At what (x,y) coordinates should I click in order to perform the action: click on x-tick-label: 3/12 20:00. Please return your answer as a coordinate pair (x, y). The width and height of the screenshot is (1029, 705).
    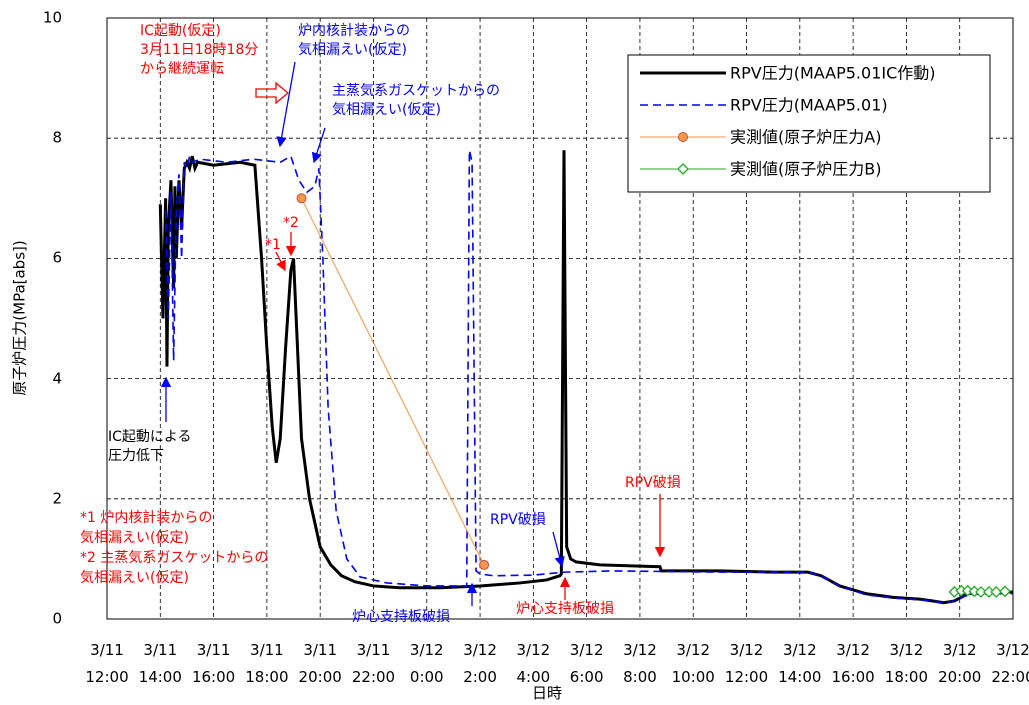
    Looking at the image, I should click on (960, 663).